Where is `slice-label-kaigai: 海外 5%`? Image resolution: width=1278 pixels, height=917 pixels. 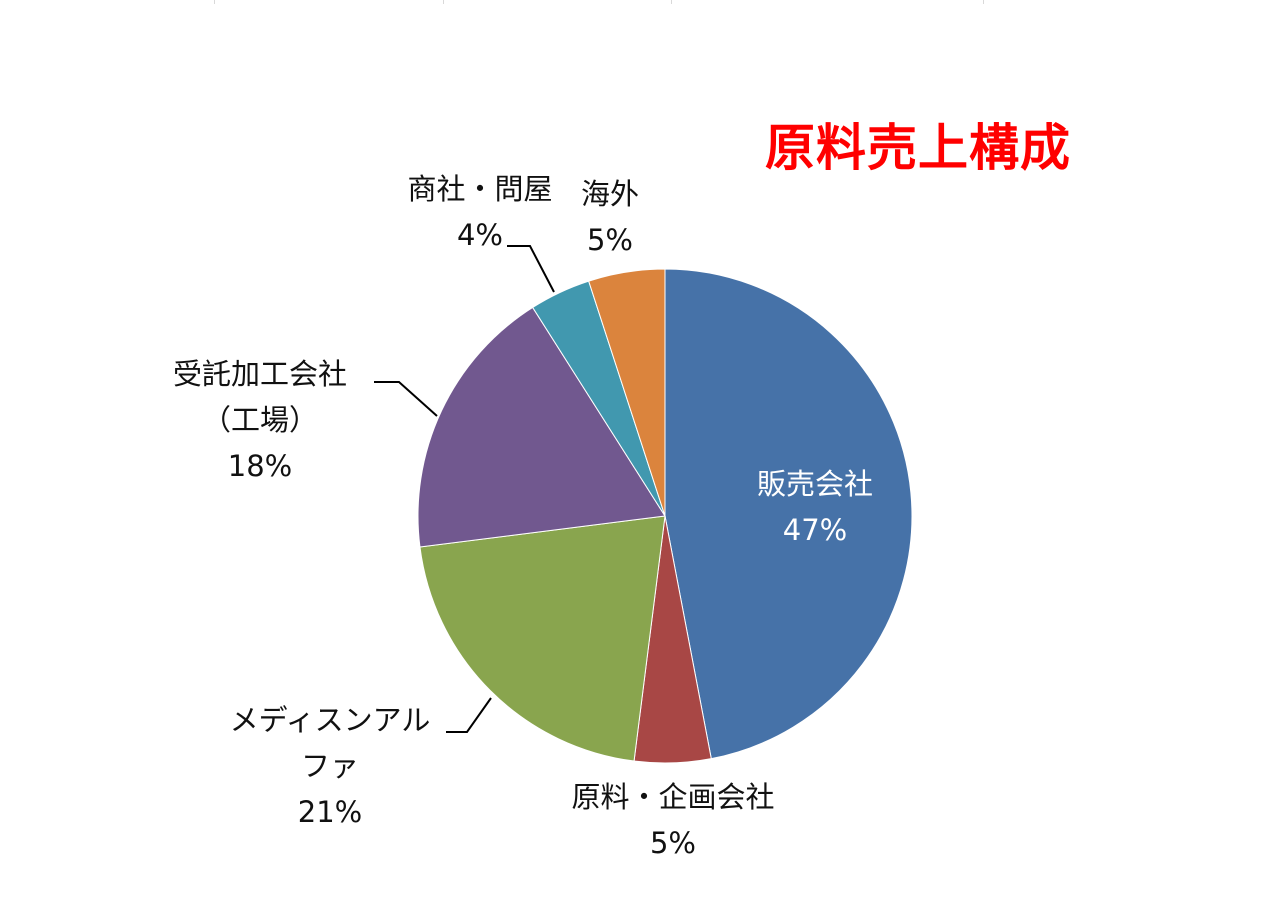 slice-label-kaigai: 海外 5% is located at coordinates (610, 217).